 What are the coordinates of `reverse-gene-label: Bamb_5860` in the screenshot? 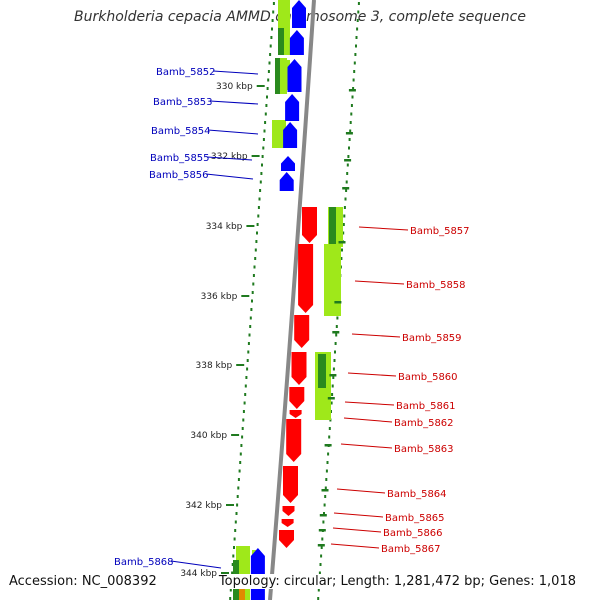 It's located at (428, 377).